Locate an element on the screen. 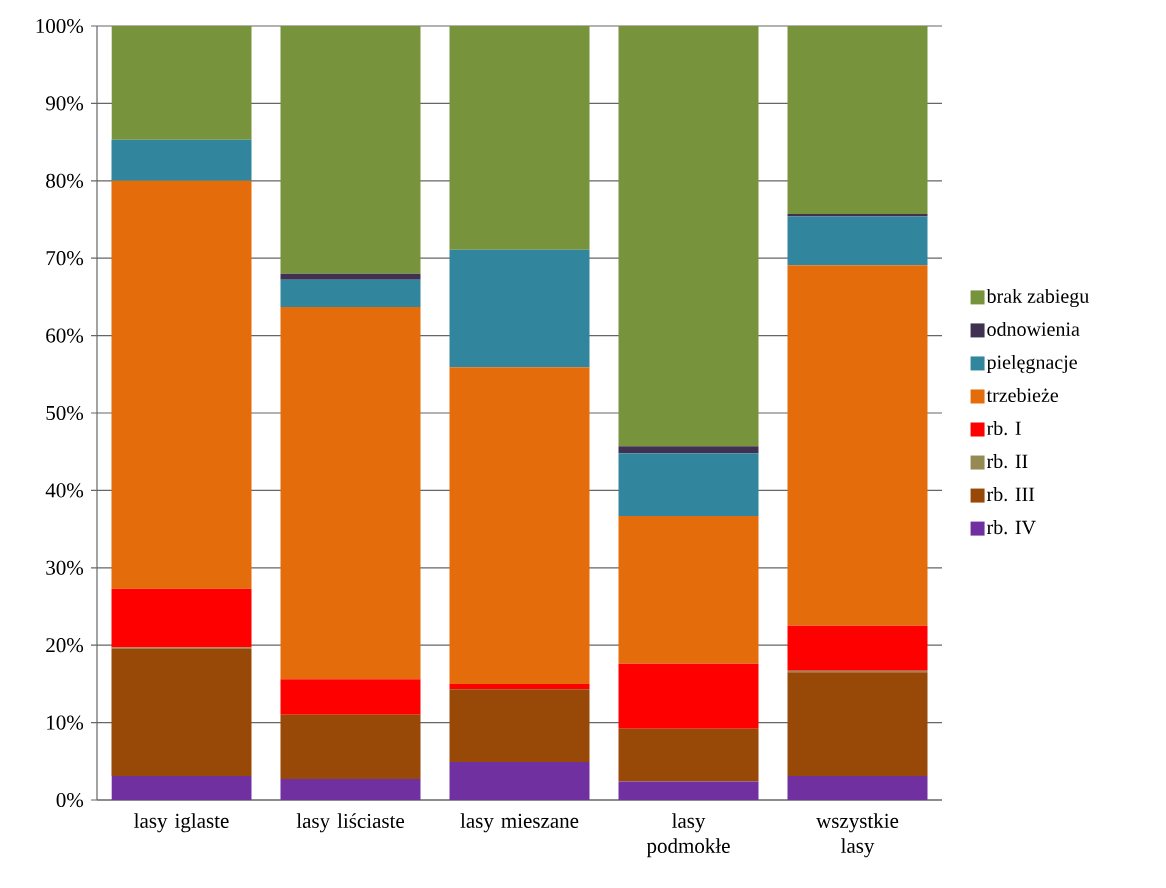 The height and width of the screenshot is (888, 1166). x-tick-label: wszystkie lasy is located at coordinates (857, 835).